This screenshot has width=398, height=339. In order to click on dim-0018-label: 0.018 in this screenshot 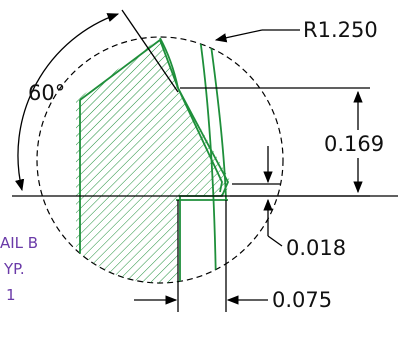, I will do `click(316, 248)`.